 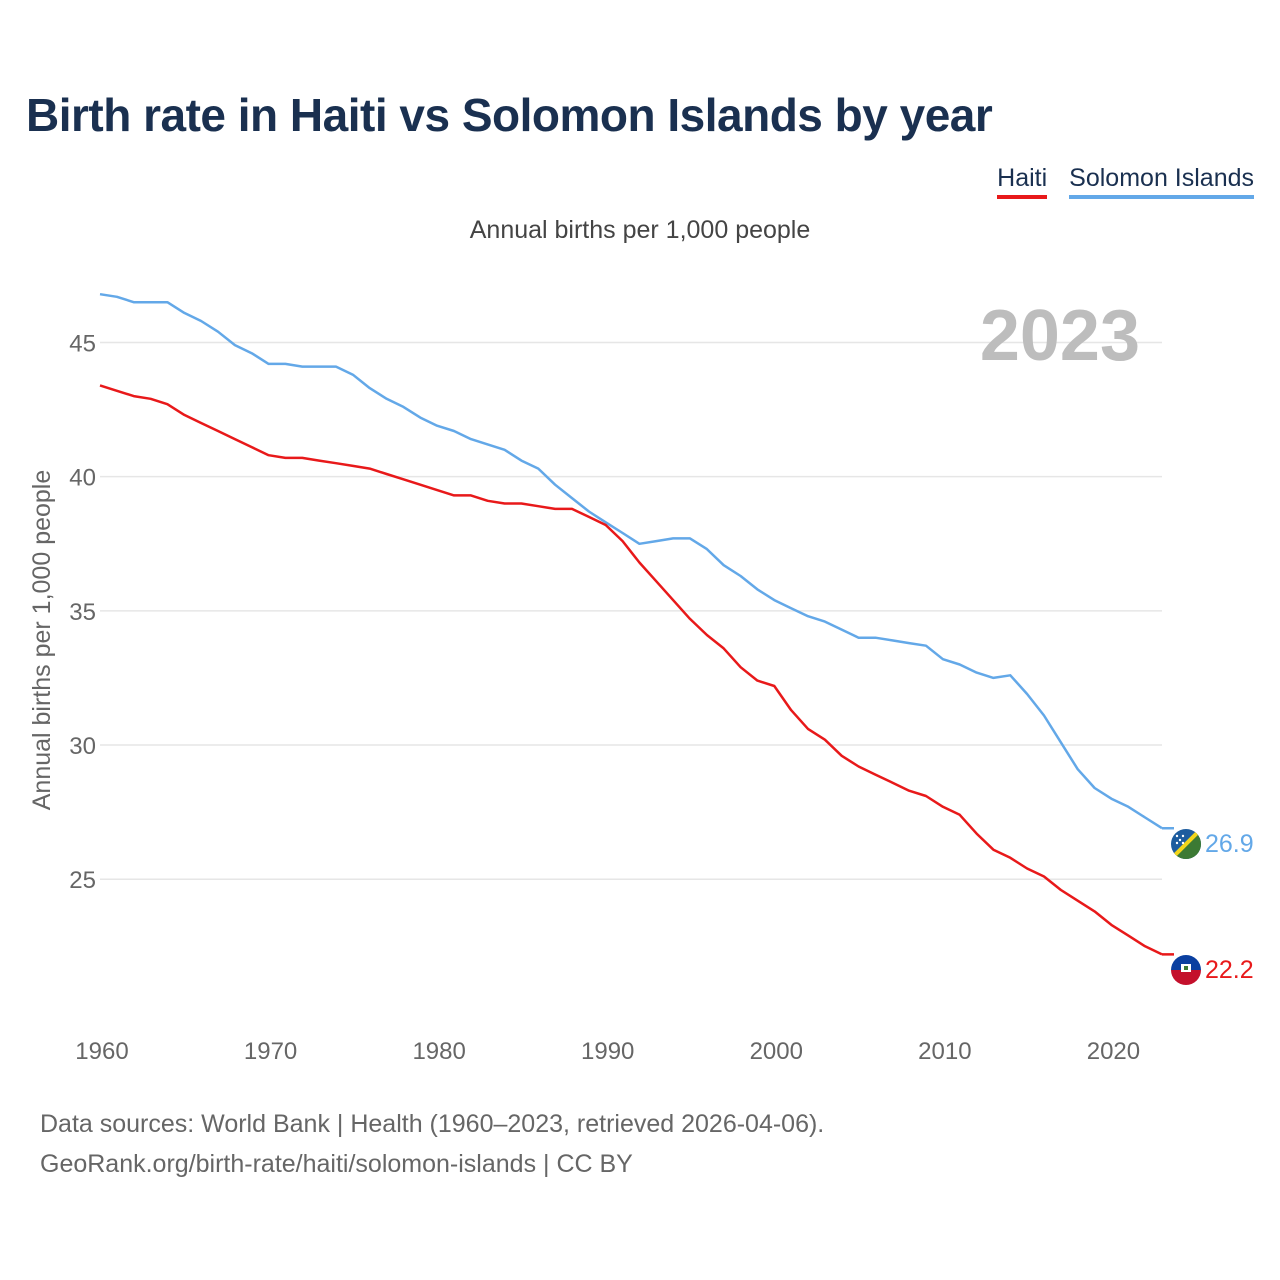 What do you see at coordinates (1229, 970) in the screenshot?
I see `haiti-end-value: 22.2` at bounding box center [1229, 970].